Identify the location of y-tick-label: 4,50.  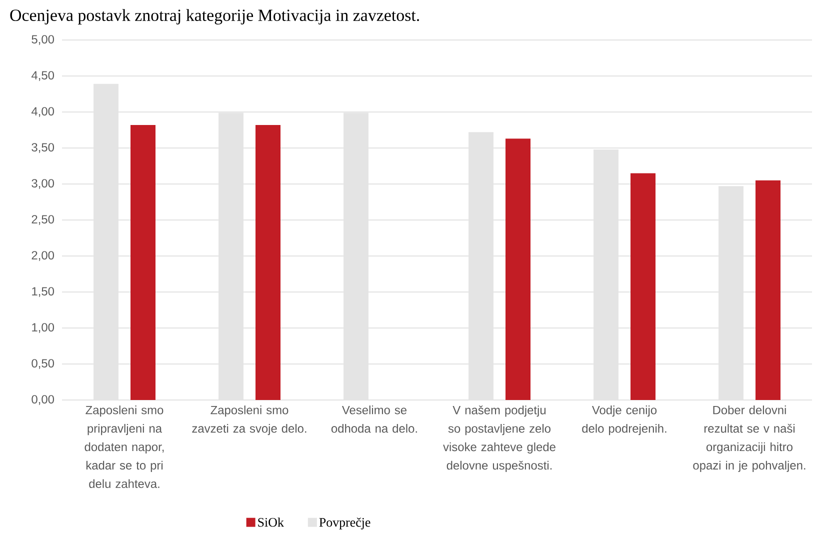
(42, 76).